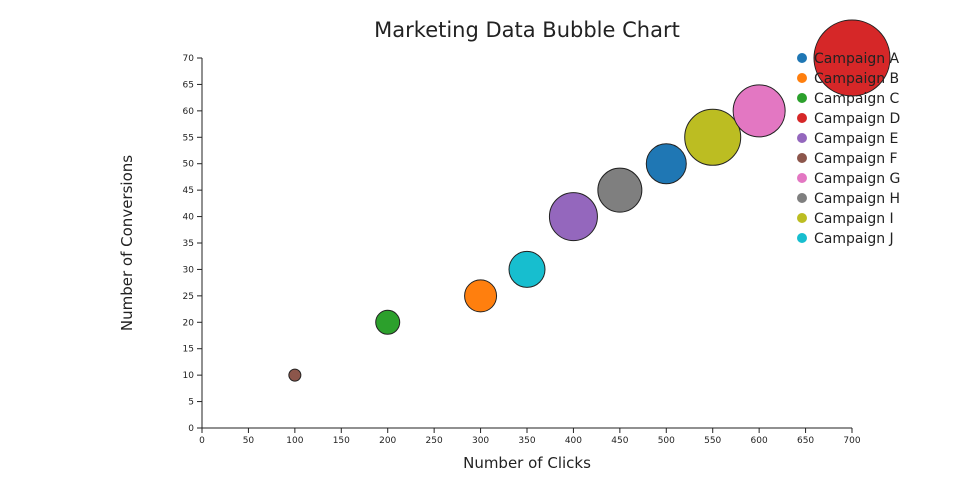 The width and height of the screenshot is (960, 500). What do you see at coordinates (805, 441) in the screenshot?
I see `x-tick-label: 650` at bounding box center [805, 441].